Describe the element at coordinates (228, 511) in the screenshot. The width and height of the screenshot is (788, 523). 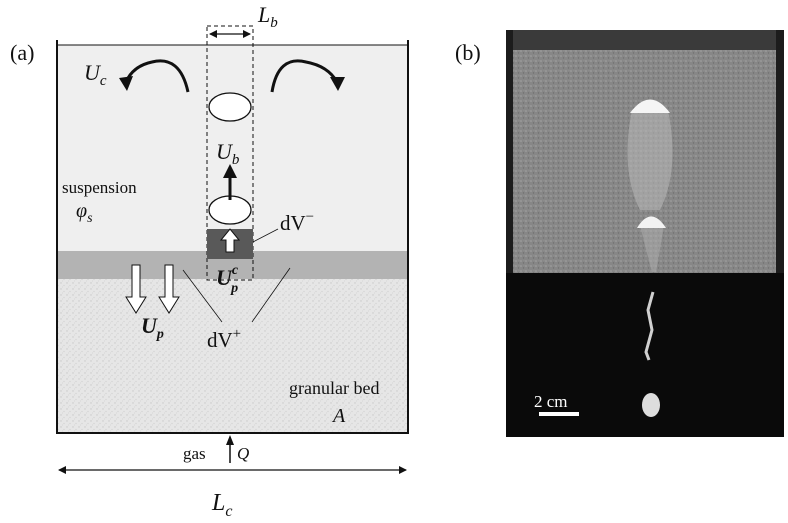
I see `Lc-sub: c` at that location.